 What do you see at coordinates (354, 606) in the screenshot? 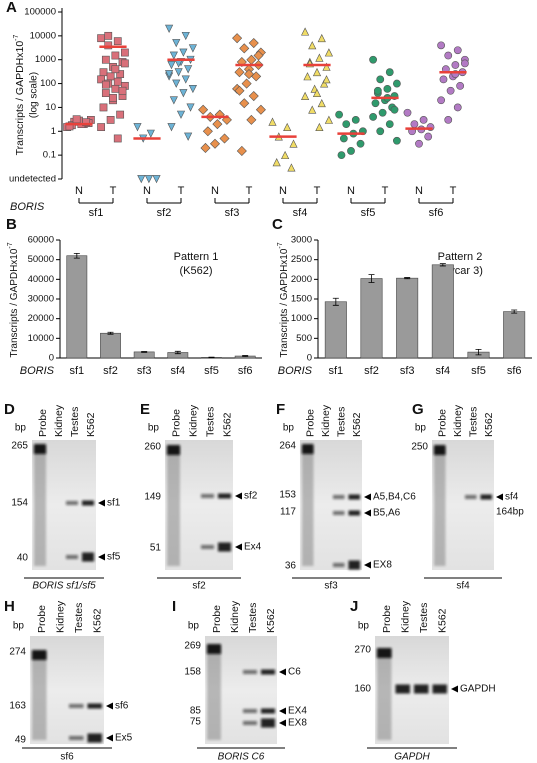
I see `panel-label: J` at bounding box center [354, 606].